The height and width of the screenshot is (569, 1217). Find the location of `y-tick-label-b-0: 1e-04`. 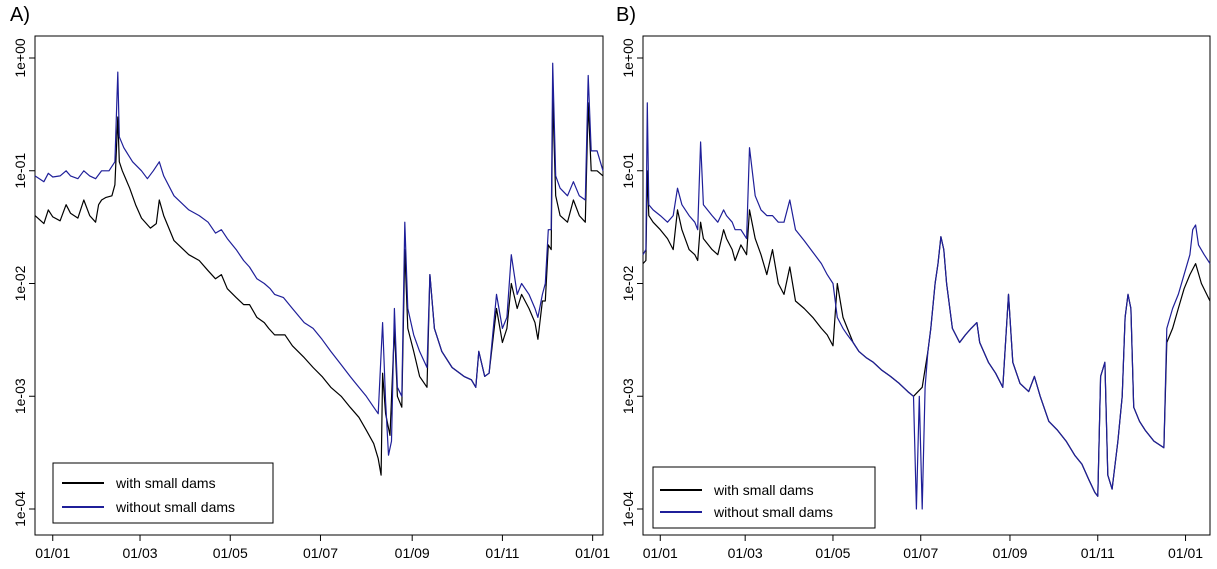

y-tick-label-b-0: 1e-04 is located at coordinates (628, 509).